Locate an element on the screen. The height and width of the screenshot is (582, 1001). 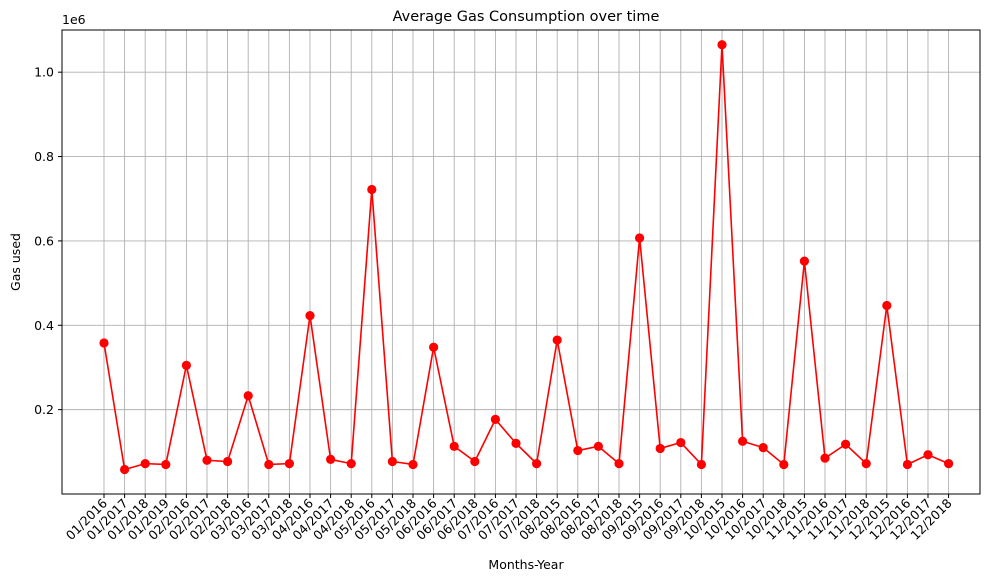
y-tick-label: 0.8 is located at coordinates (44, 156).